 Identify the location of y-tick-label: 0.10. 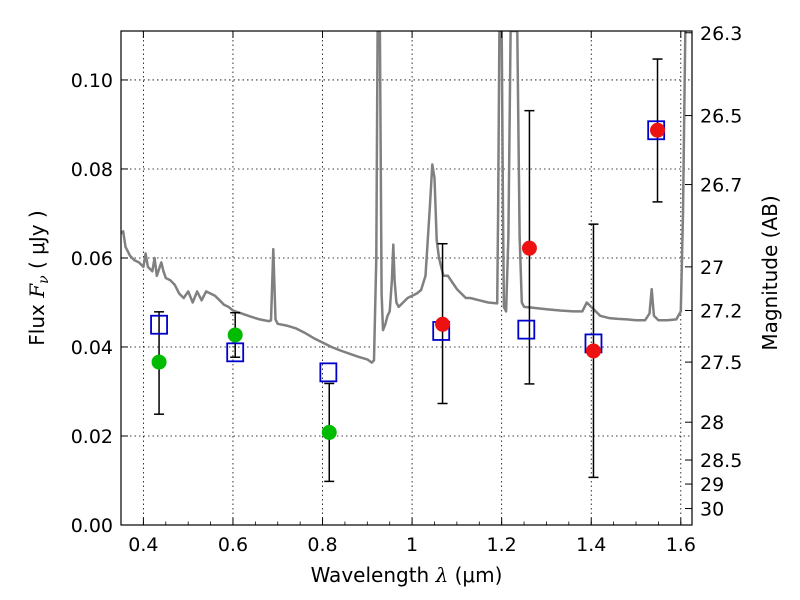
(92, 81).